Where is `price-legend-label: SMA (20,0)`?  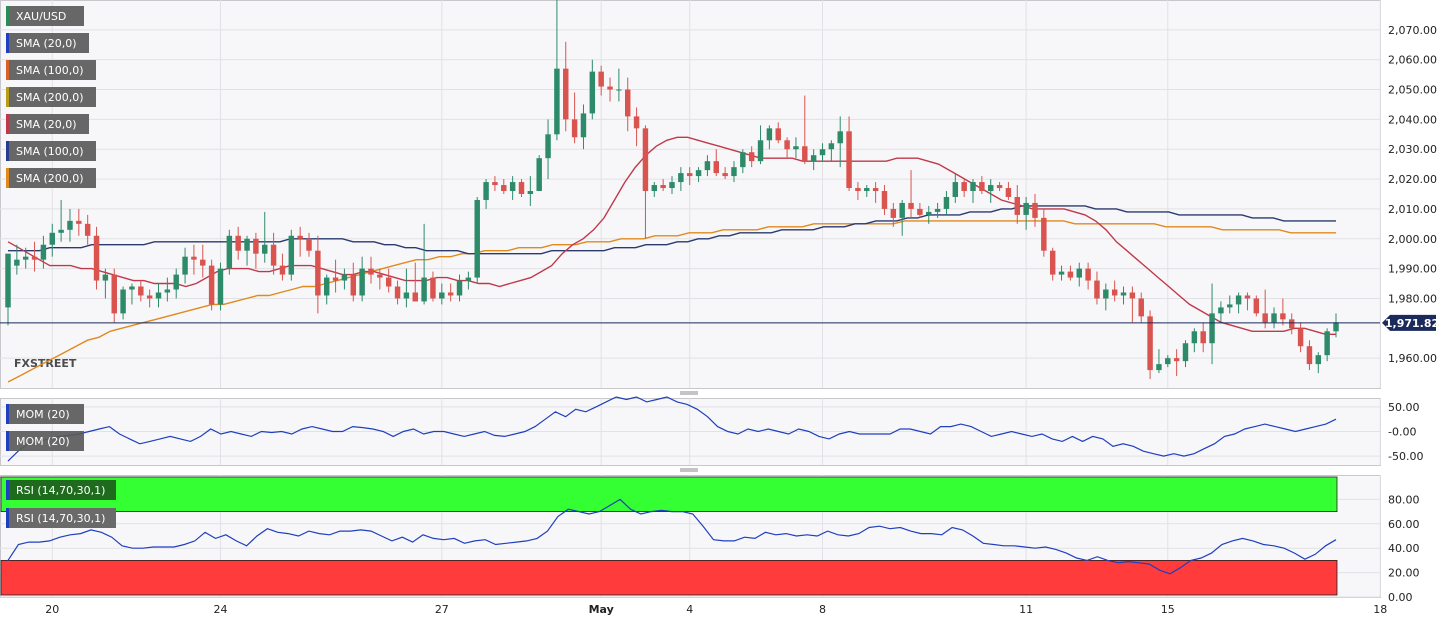 price-legend-label: SMA (20,0) is located at coordinates (46, 43).